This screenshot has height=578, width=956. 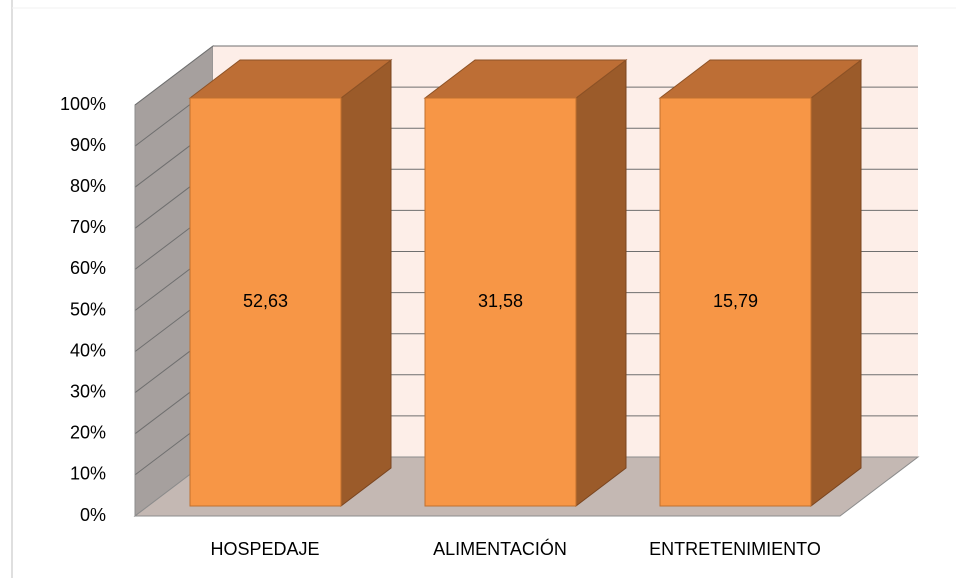 I want to click on y-tick-label: 10%, so click(x=88, y=474).